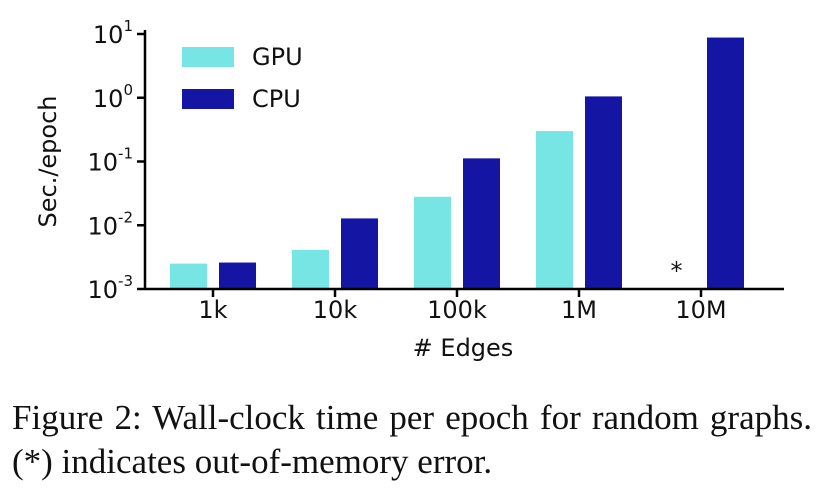  Describe the element at coordinates (432, 242) in the screenshot. I see `gpu-bar-100k` at that location.